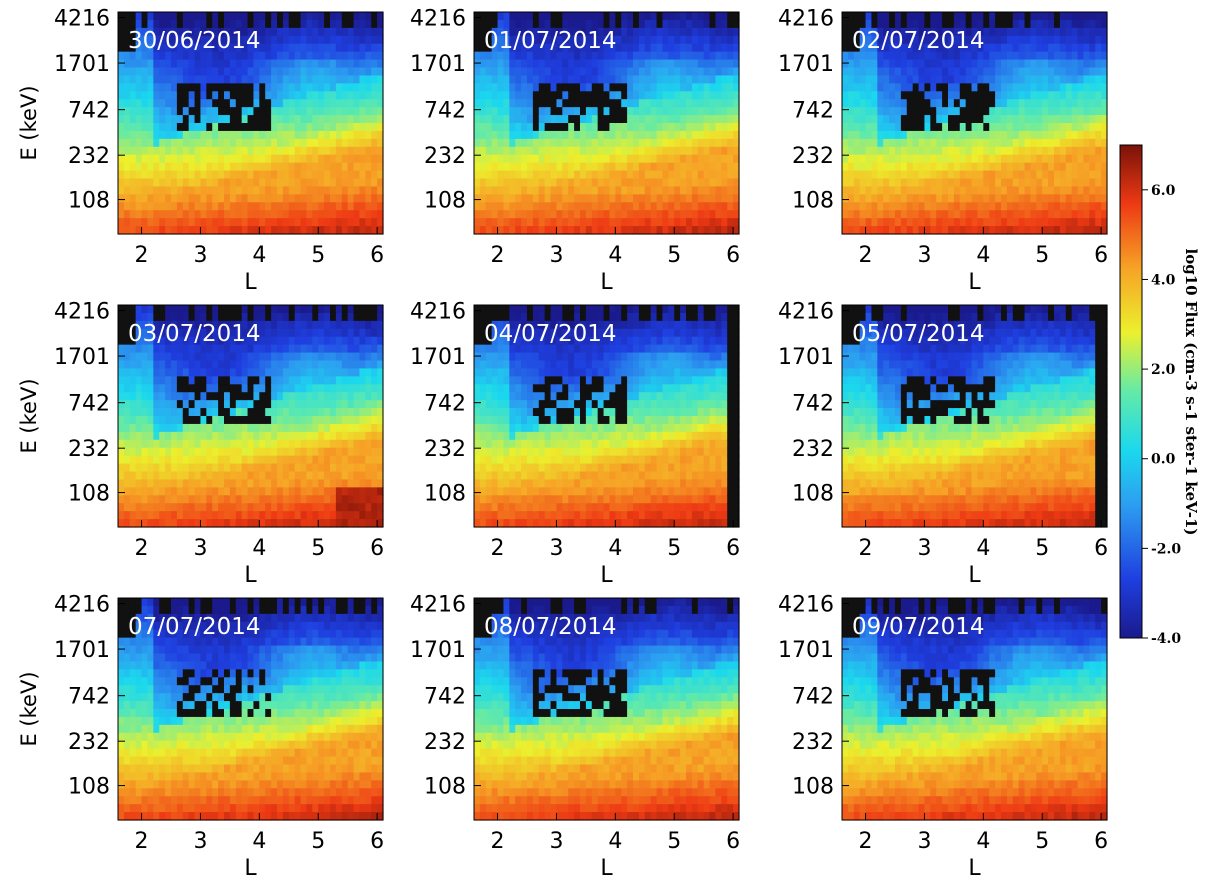 This screenshot has height=884, width=1216. I want to click on x-tick-label: 6, so click(733, 255).